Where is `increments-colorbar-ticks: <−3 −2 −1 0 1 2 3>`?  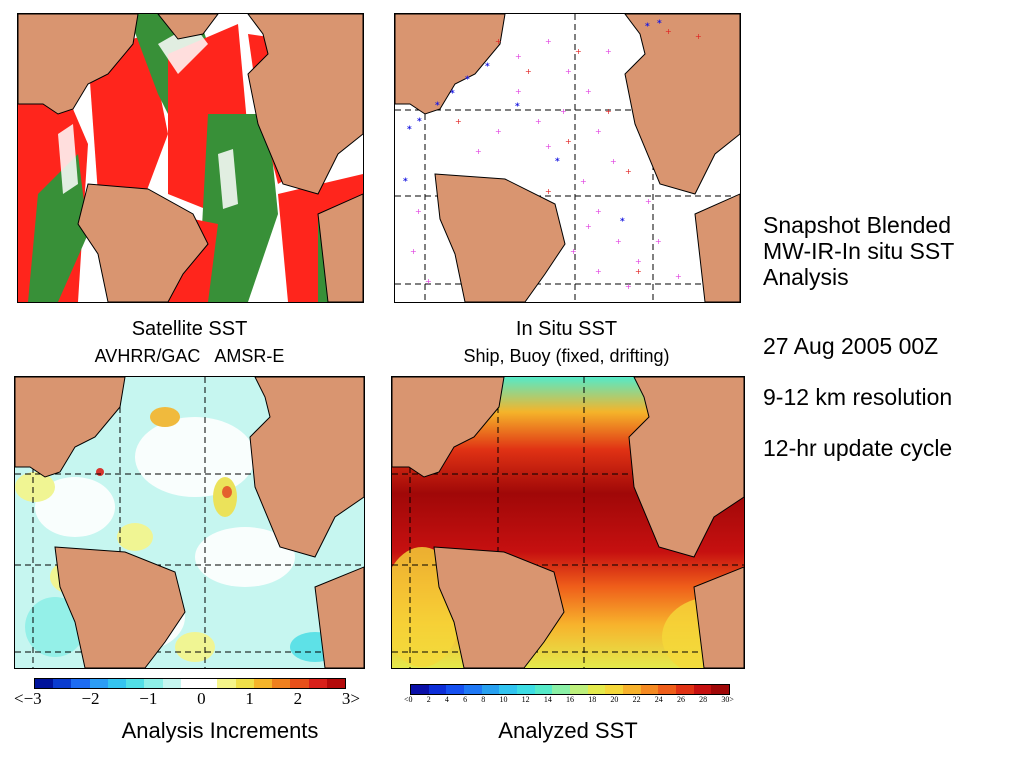 increments-colorbar-ticks: <−3 −2 −1 0 1 2 3> is located at coordinates (187, 699).